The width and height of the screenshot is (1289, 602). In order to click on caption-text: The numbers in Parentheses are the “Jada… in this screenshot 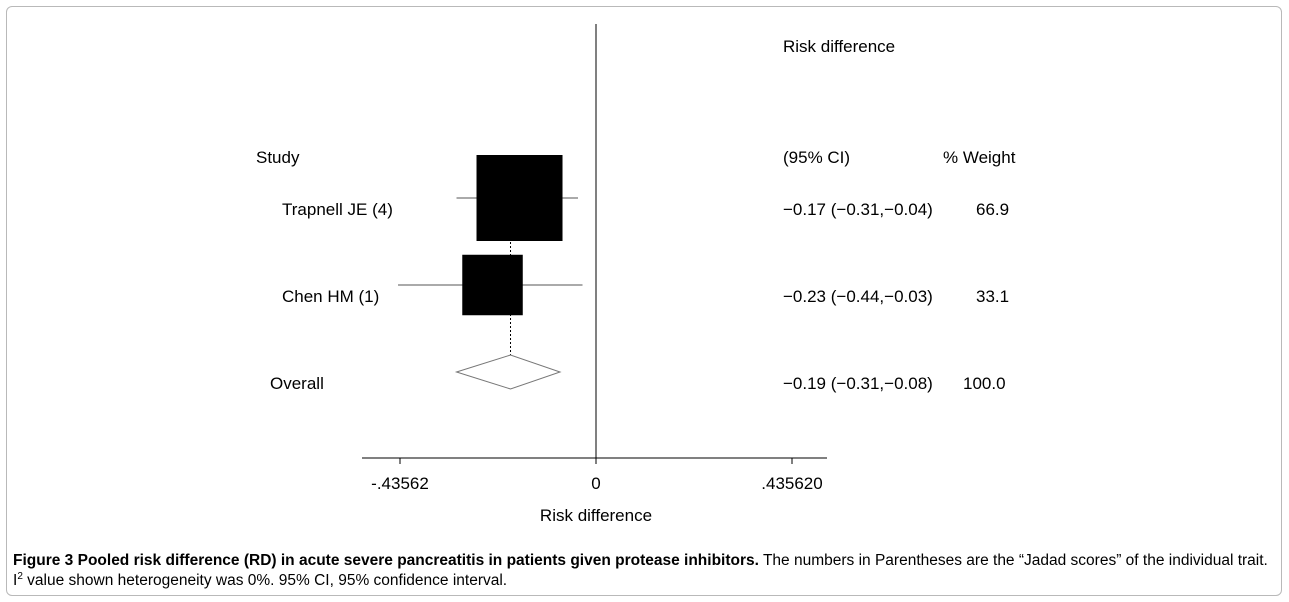, I will do `click(640, 570)`.